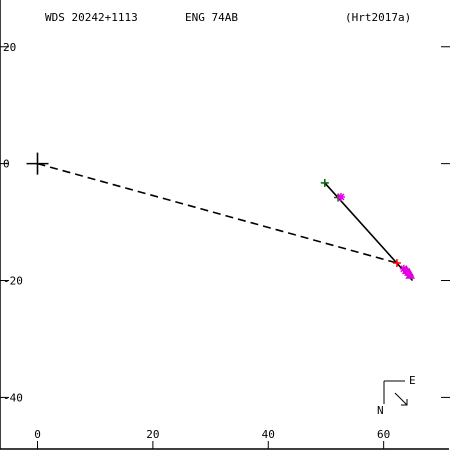 The width and height of the screenshot is (450, 450). I want to click on compass: E N, so click(396, 395).